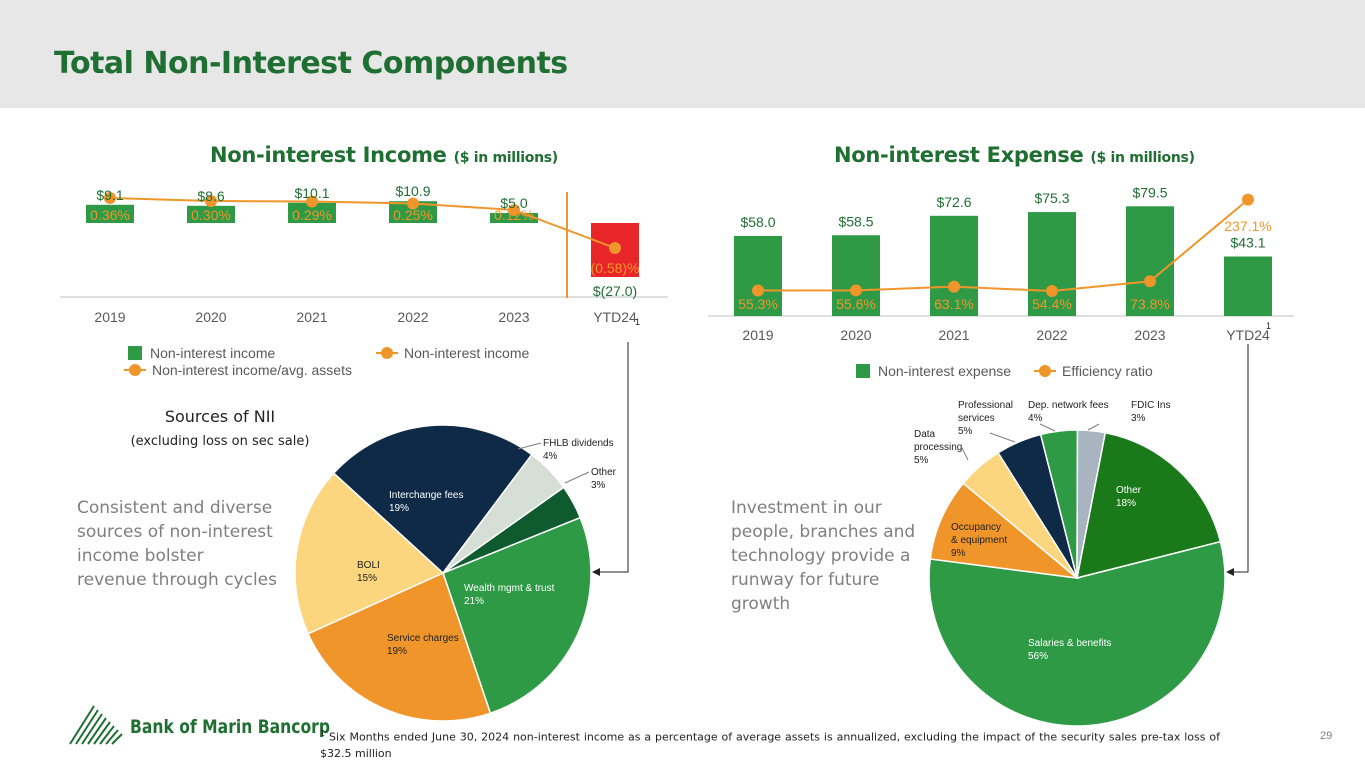 This screenshot has height=768, width=1365. Describe the element at coordinates (976, 527) in the screenshot. I see `pie-label: Occupancy` at that location.